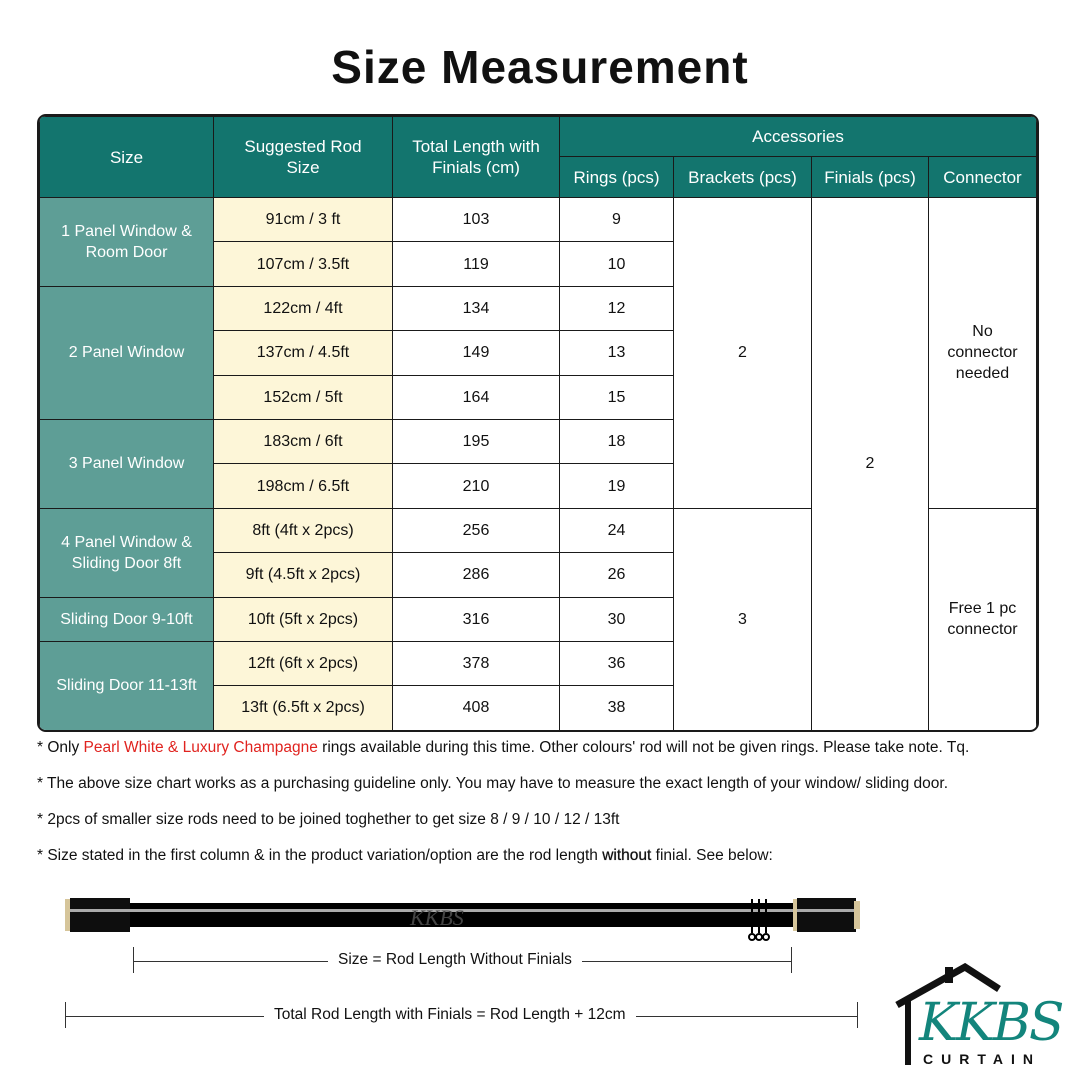  I want to click on rod-size-cell: 8ft (4ft x 2pcs), so click(303, 530).